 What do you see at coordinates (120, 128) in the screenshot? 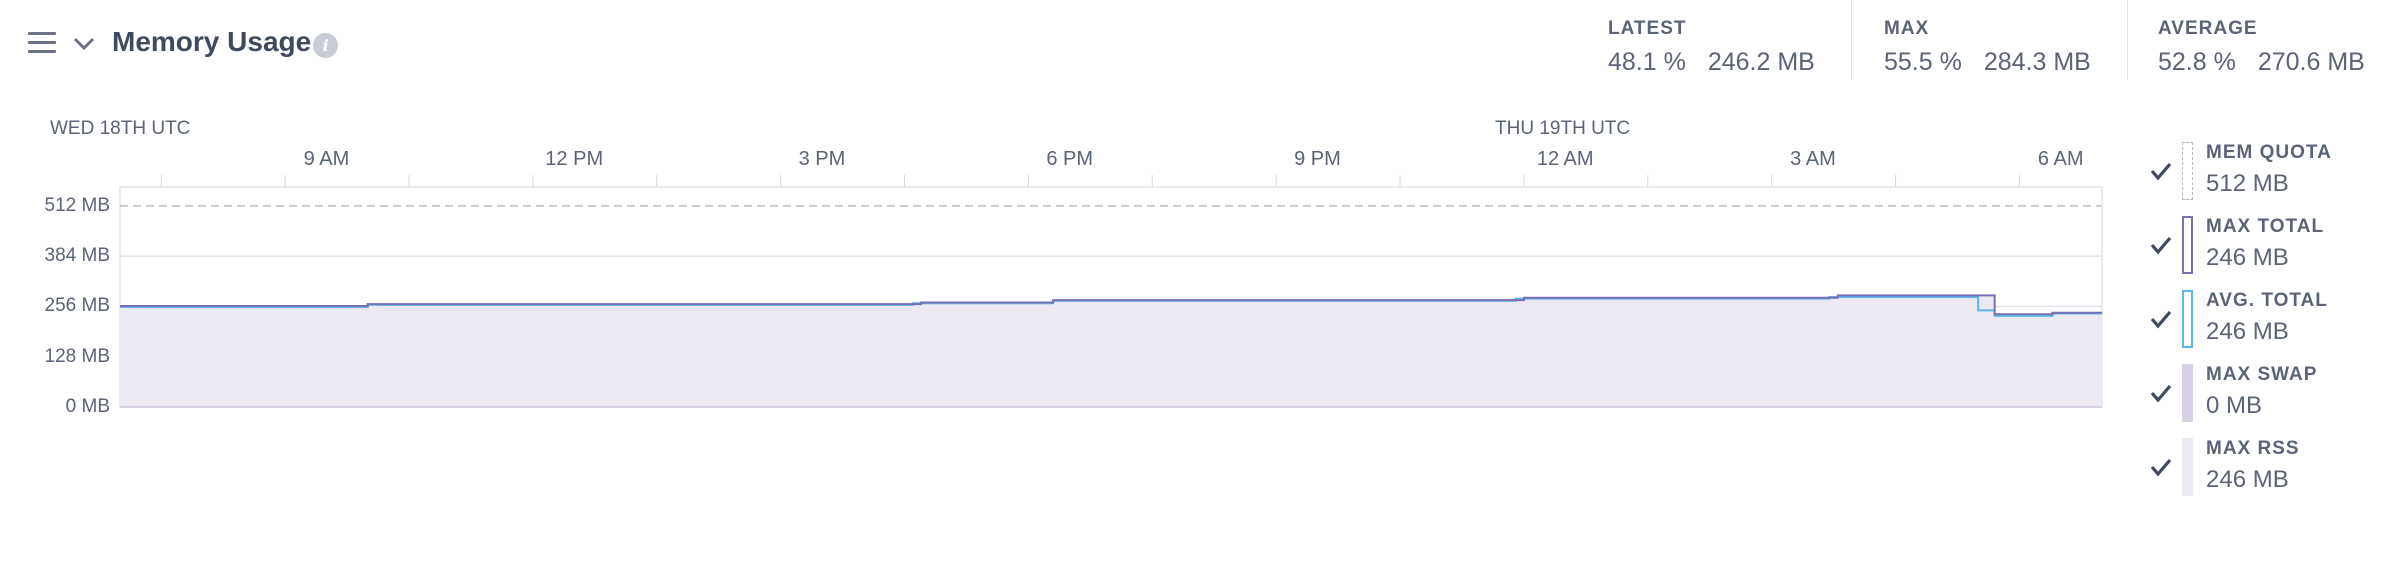
I see `date-label-wed: WED 18TH UTC` at bounding box center [120, 128].